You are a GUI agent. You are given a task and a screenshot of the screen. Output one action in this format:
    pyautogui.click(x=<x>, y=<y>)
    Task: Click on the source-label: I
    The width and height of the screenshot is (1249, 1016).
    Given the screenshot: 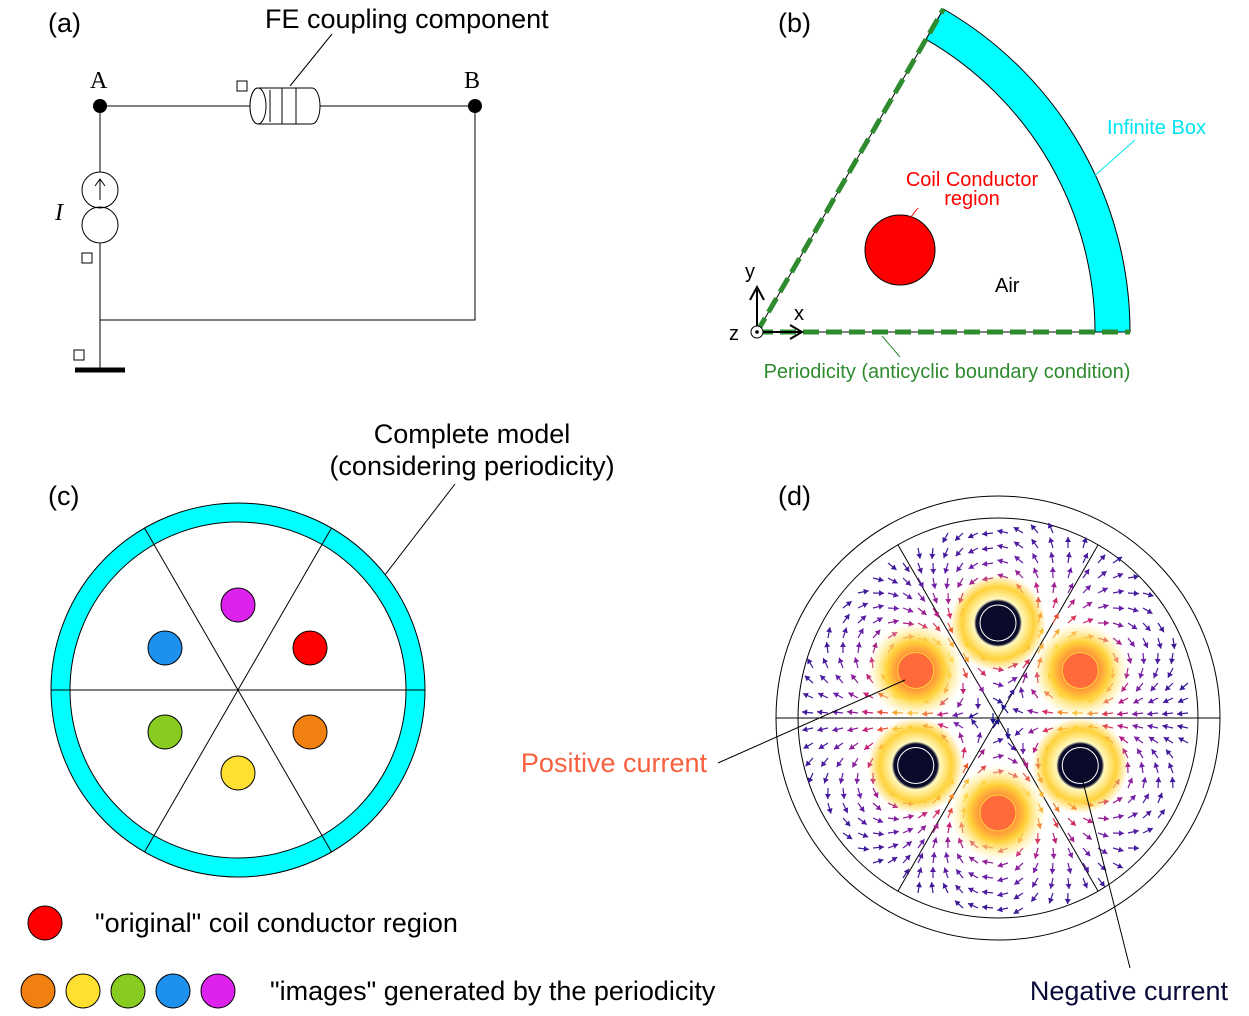 What is the action you would take?
    pyautogui.click(x=59, y=213)
    